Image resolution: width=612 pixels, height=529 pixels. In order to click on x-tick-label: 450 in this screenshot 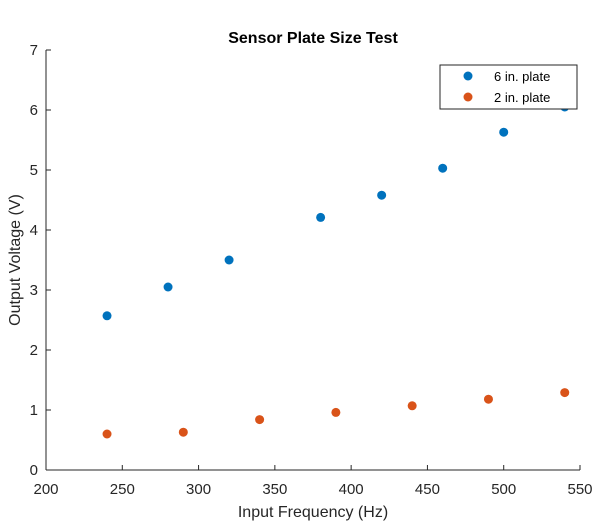, I will do `click(427, 489)`.